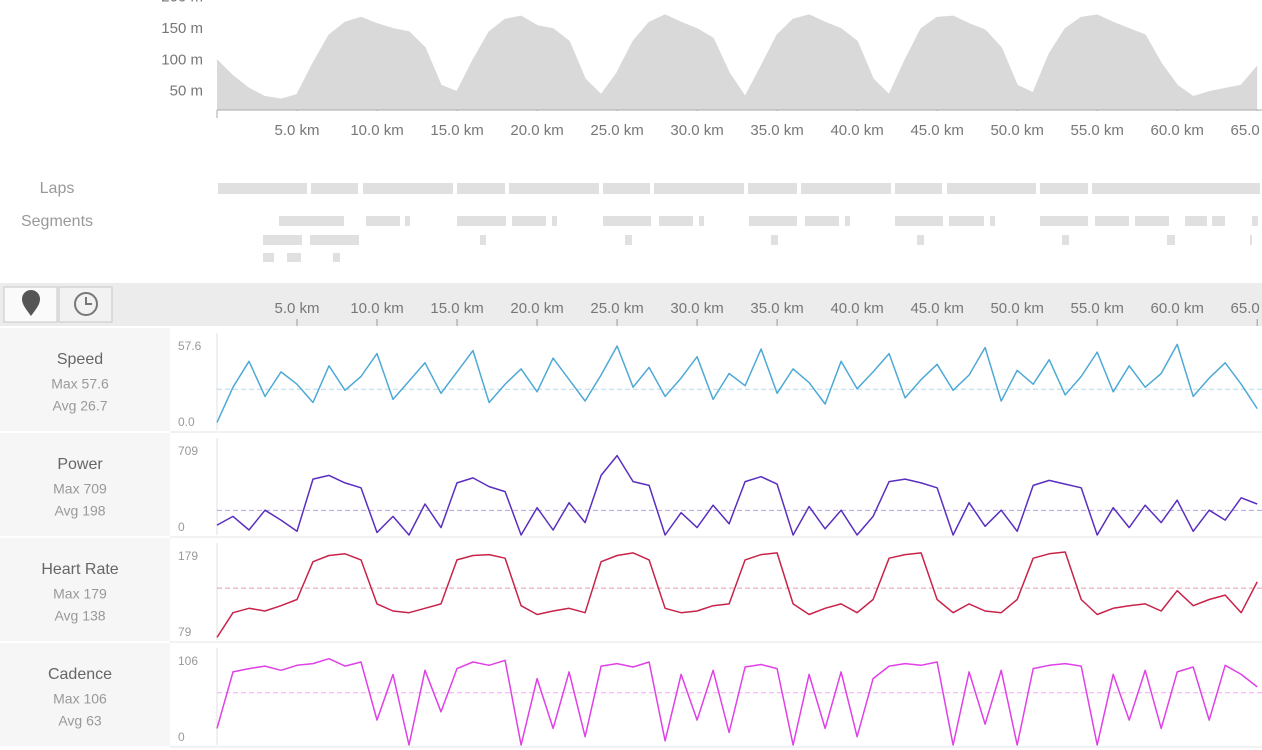  I want to click on toolbar, so click(631, 304).